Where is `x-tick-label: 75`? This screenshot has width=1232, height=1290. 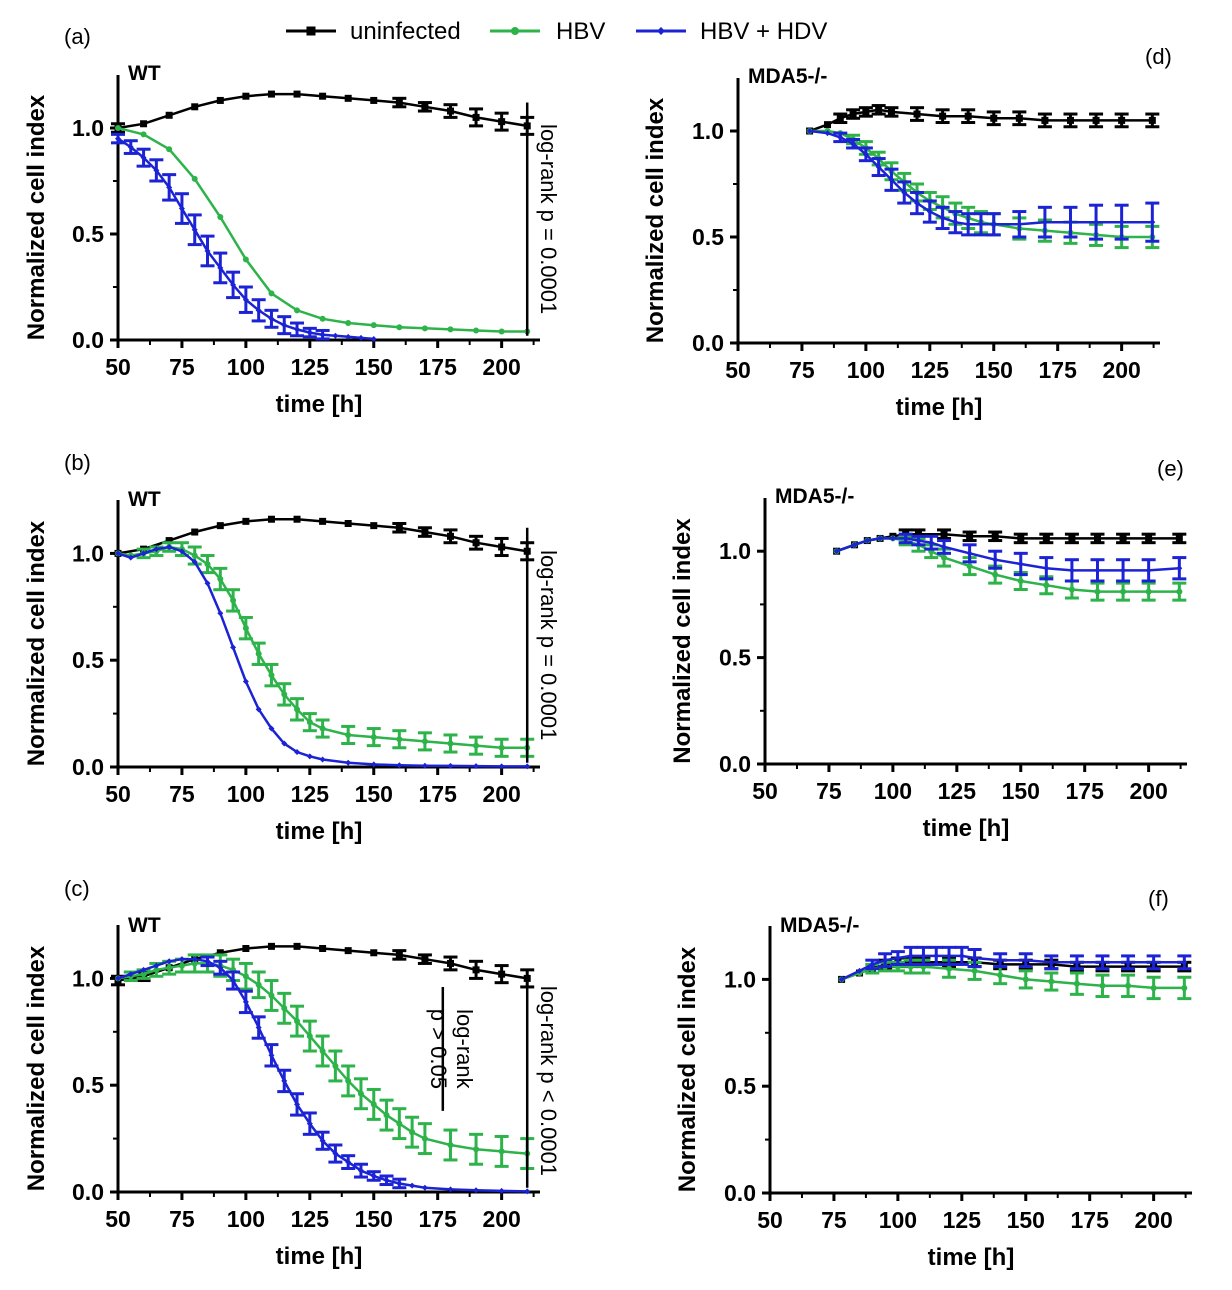 x-tick-label: 75 is located at coordinates (182, 1219).